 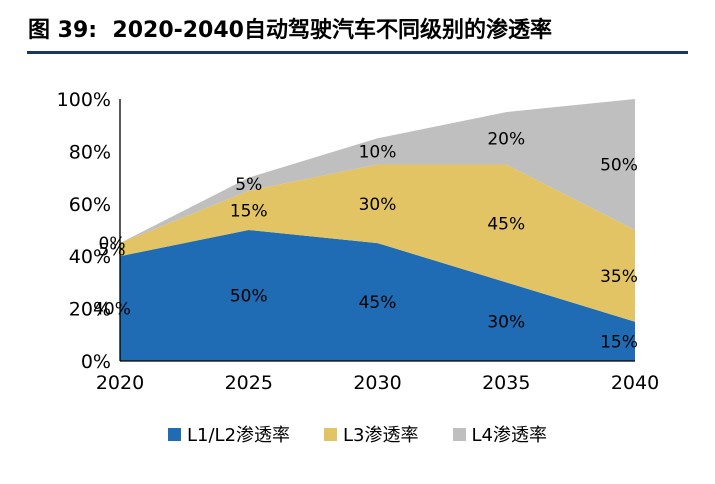 What do you see at coordinates (249, 383) in the screenshot?
I see `x-tick-label-2025: 2025` at bounding box center [249, 383].